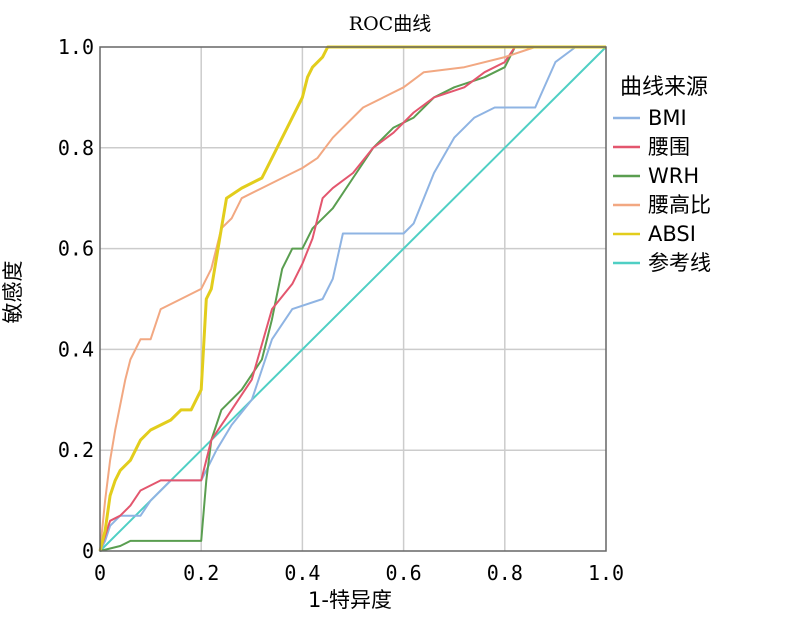  I want to click on chart-title: ROC曲线, so click(390, 24).